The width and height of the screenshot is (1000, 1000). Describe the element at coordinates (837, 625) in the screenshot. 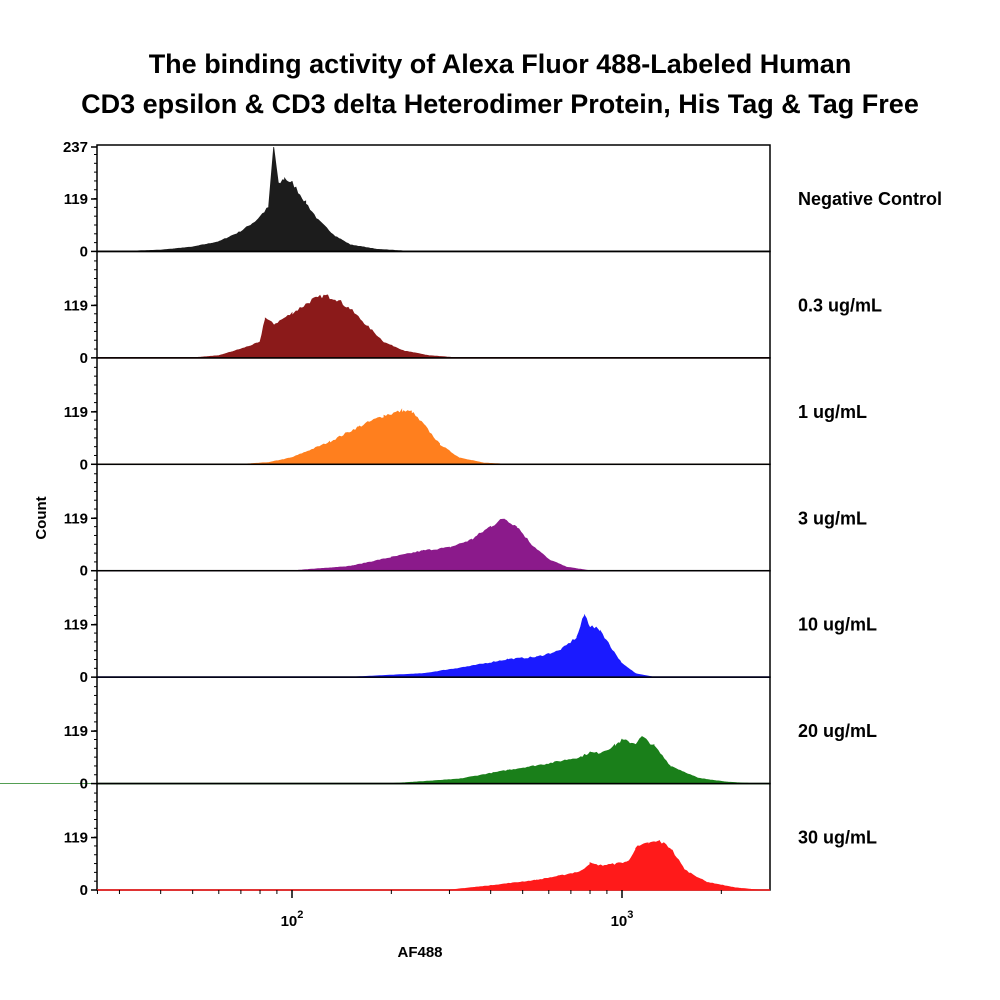

I see `series-label-5: 10 ug/mL` at that location.